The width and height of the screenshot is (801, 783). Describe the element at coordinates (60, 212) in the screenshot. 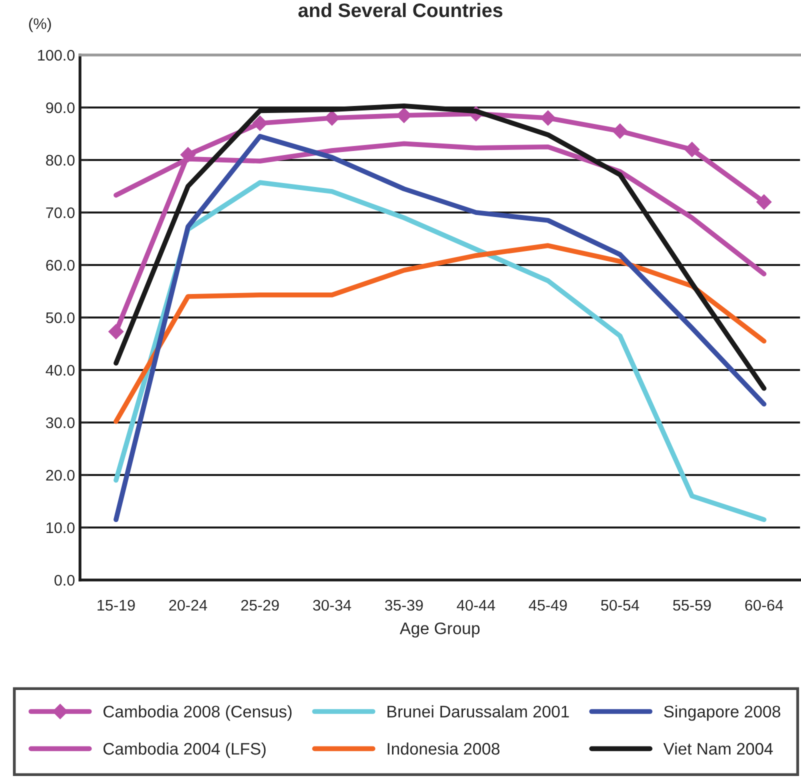

I see `y-tick-label: 70.0` at that location.